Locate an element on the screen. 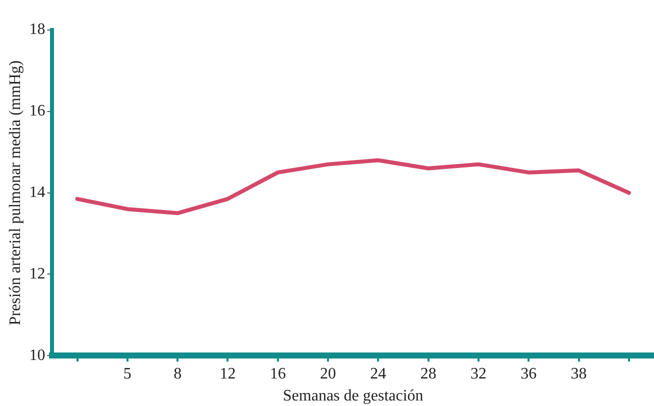 The width and height of the screenshot is (654, 406). y-axis-title: Presión arterial pulmonar media (mmHg) is located at coordinates (15, 193).